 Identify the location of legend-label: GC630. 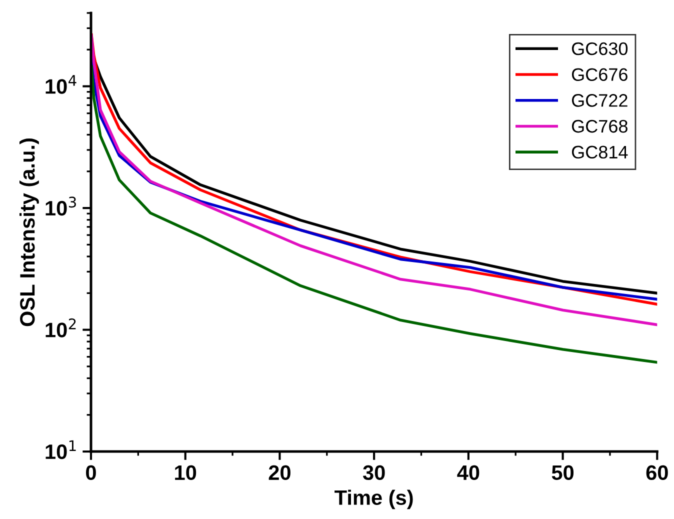
(600, 49).